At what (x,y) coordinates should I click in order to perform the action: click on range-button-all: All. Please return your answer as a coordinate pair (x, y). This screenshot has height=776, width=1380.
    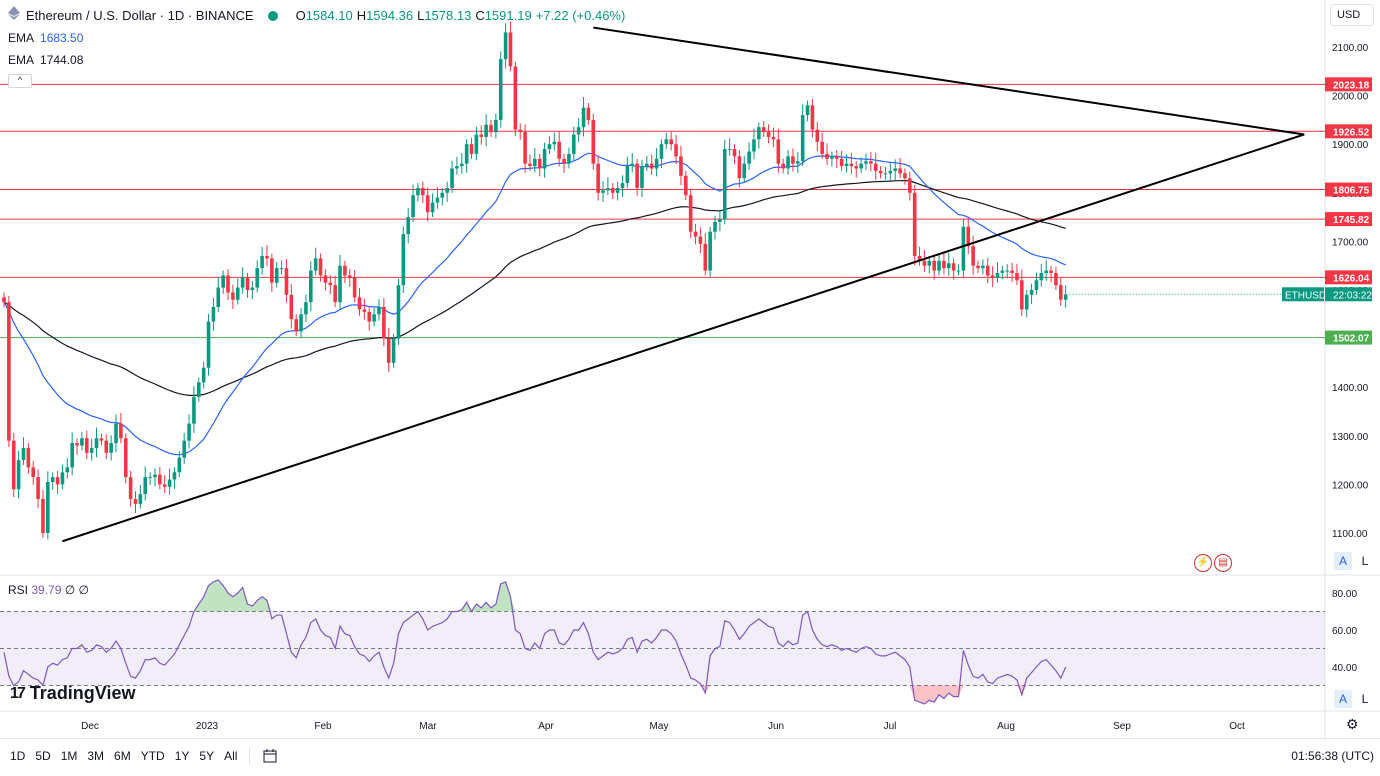
    Looking at the image, I should click on (231, 756).